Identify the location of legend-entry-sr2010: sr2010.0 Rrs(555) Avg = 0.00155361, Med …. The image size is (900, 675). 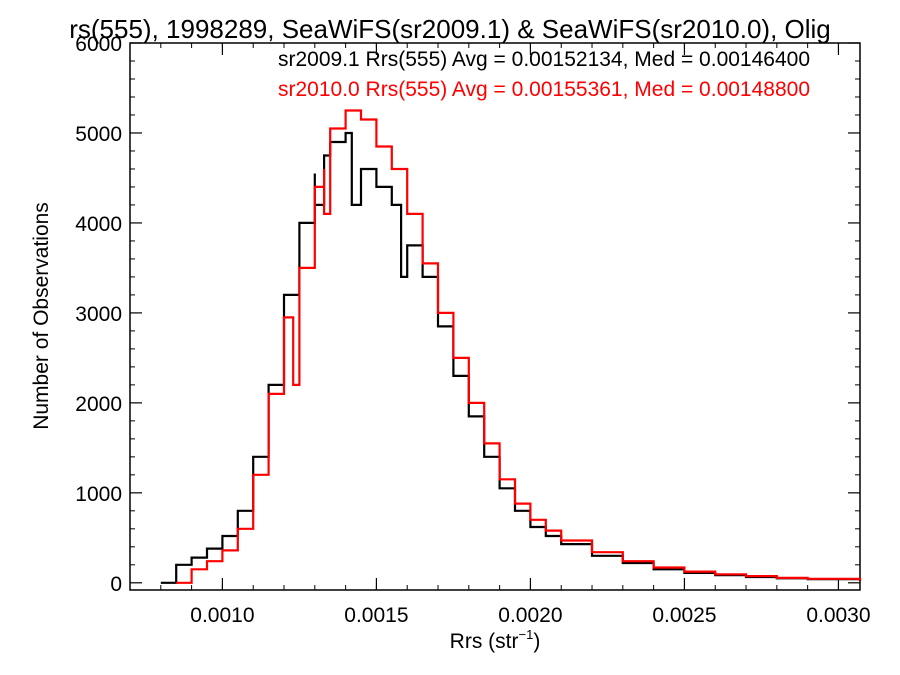
(544, 89).